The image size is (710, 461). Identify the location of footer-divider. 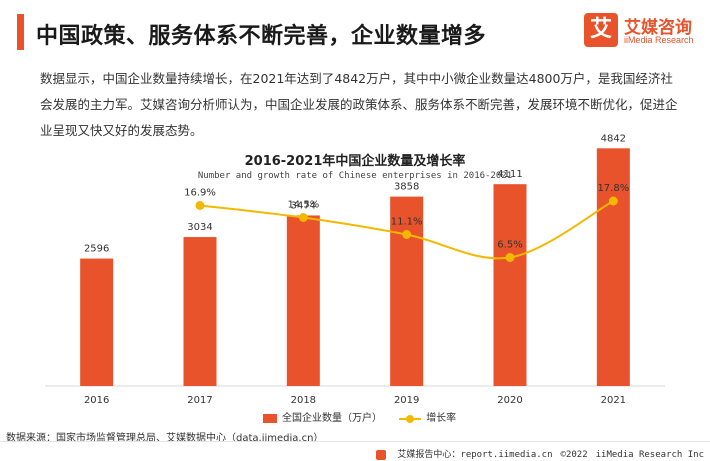
(355, 441).